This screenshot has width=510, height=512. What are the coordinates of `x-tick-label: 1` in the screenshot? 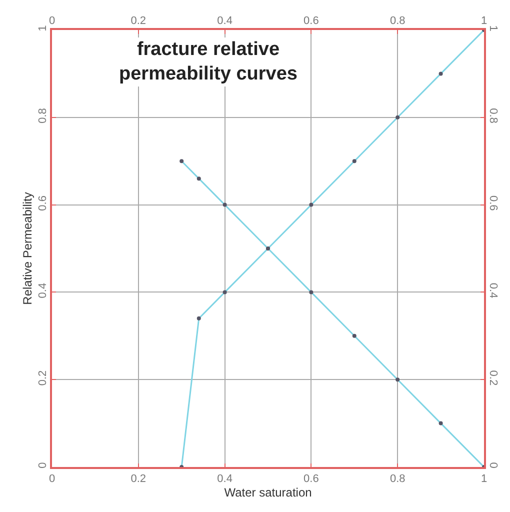 It's located at (484, 20).